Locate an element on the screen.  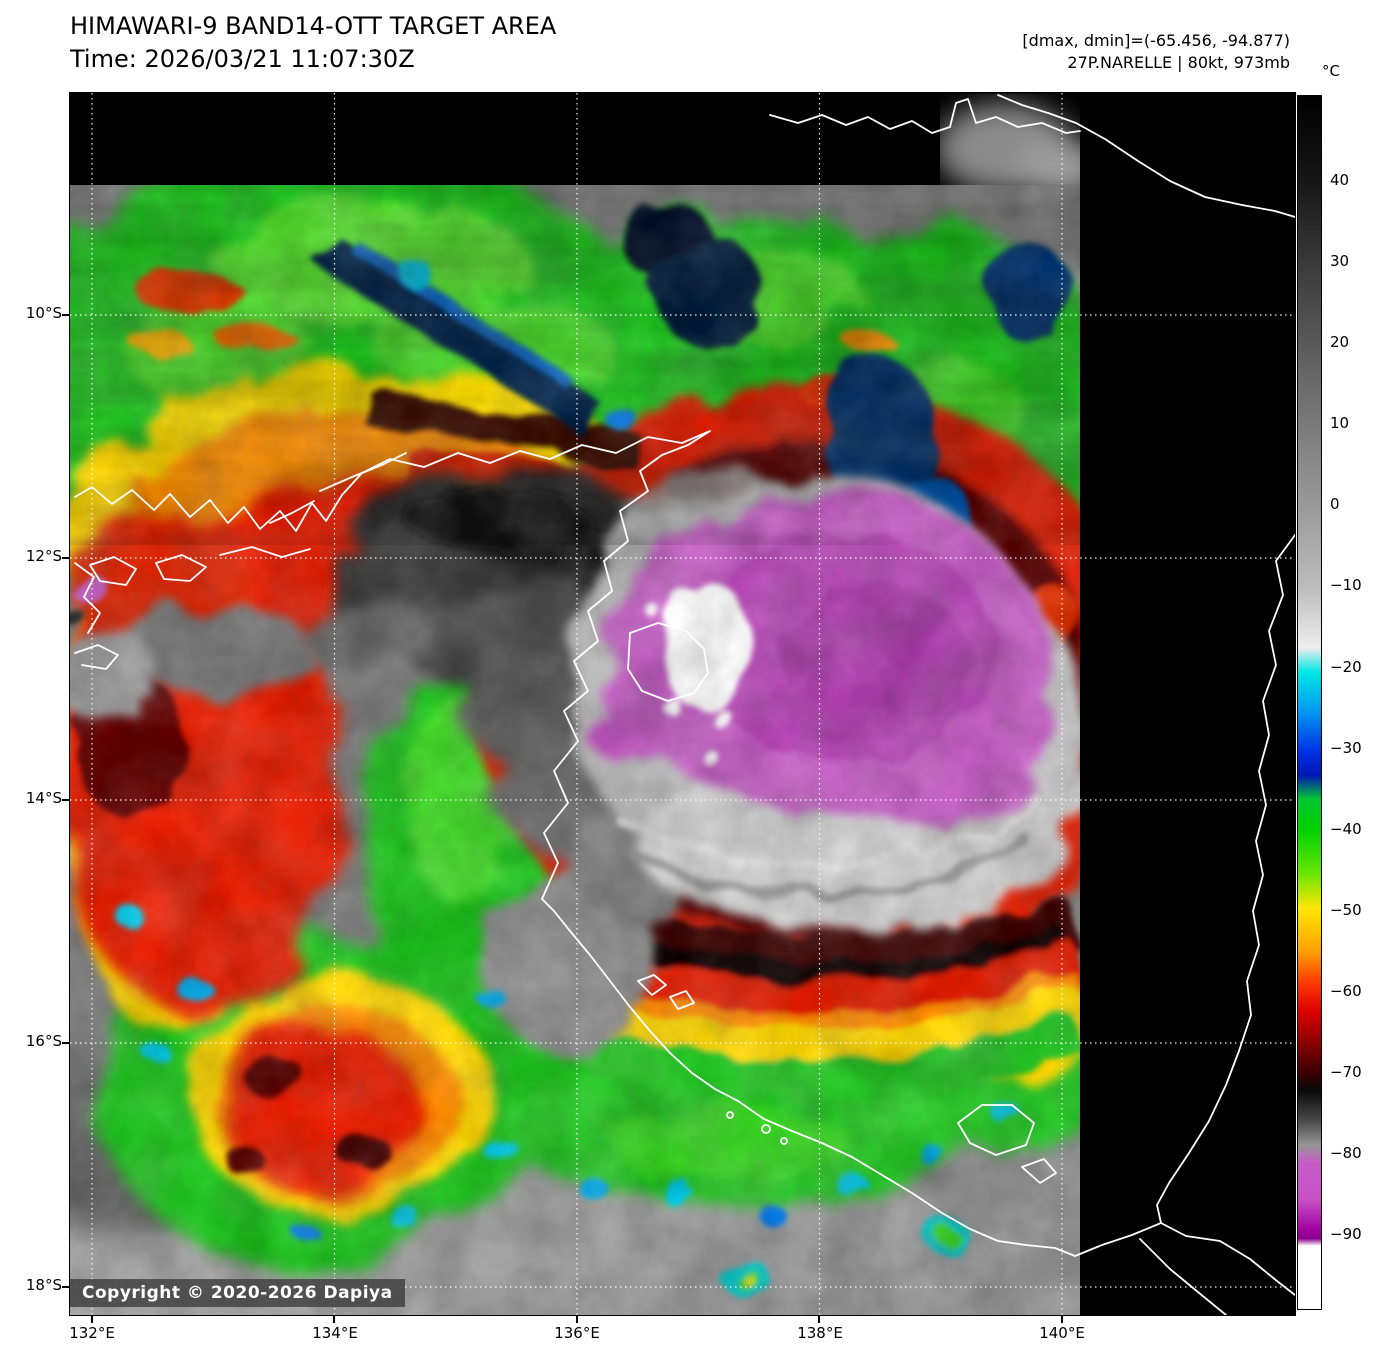
cb-tick-20: 20 is located at coordinates (1340, 342).